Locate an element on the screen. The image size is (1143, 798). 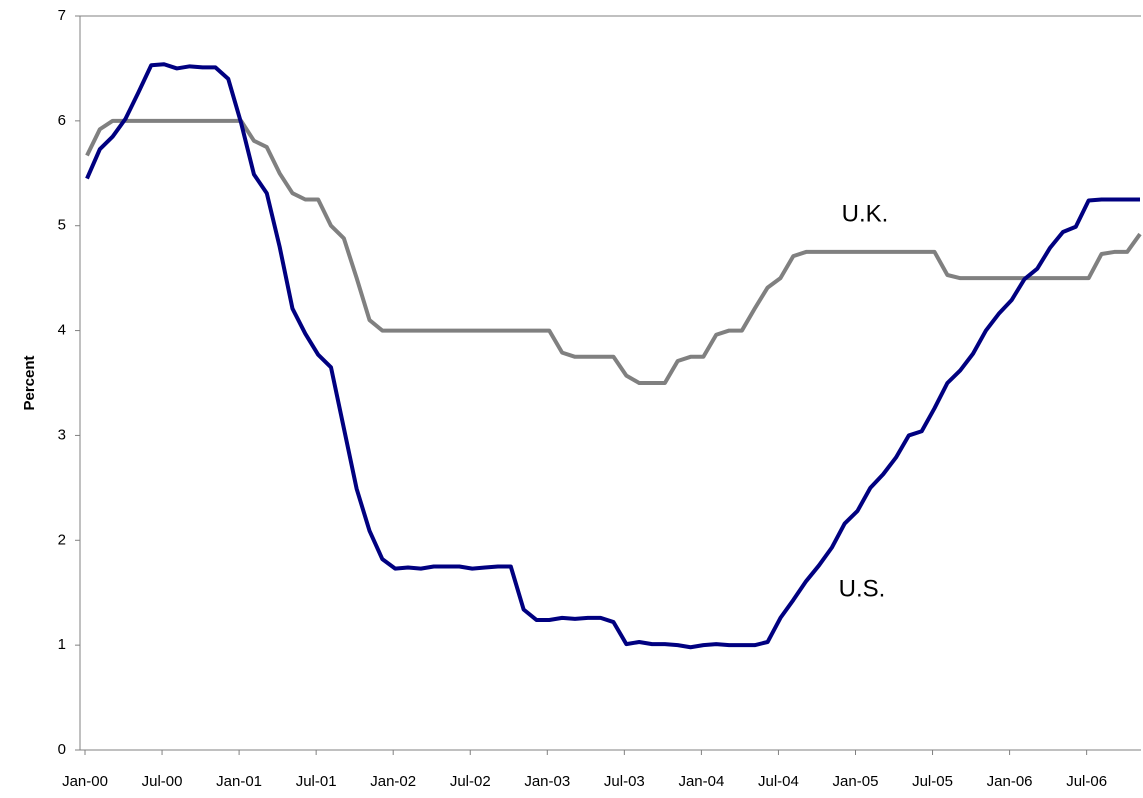
y-tick-label: 0 is located at coordinates (62, 749).